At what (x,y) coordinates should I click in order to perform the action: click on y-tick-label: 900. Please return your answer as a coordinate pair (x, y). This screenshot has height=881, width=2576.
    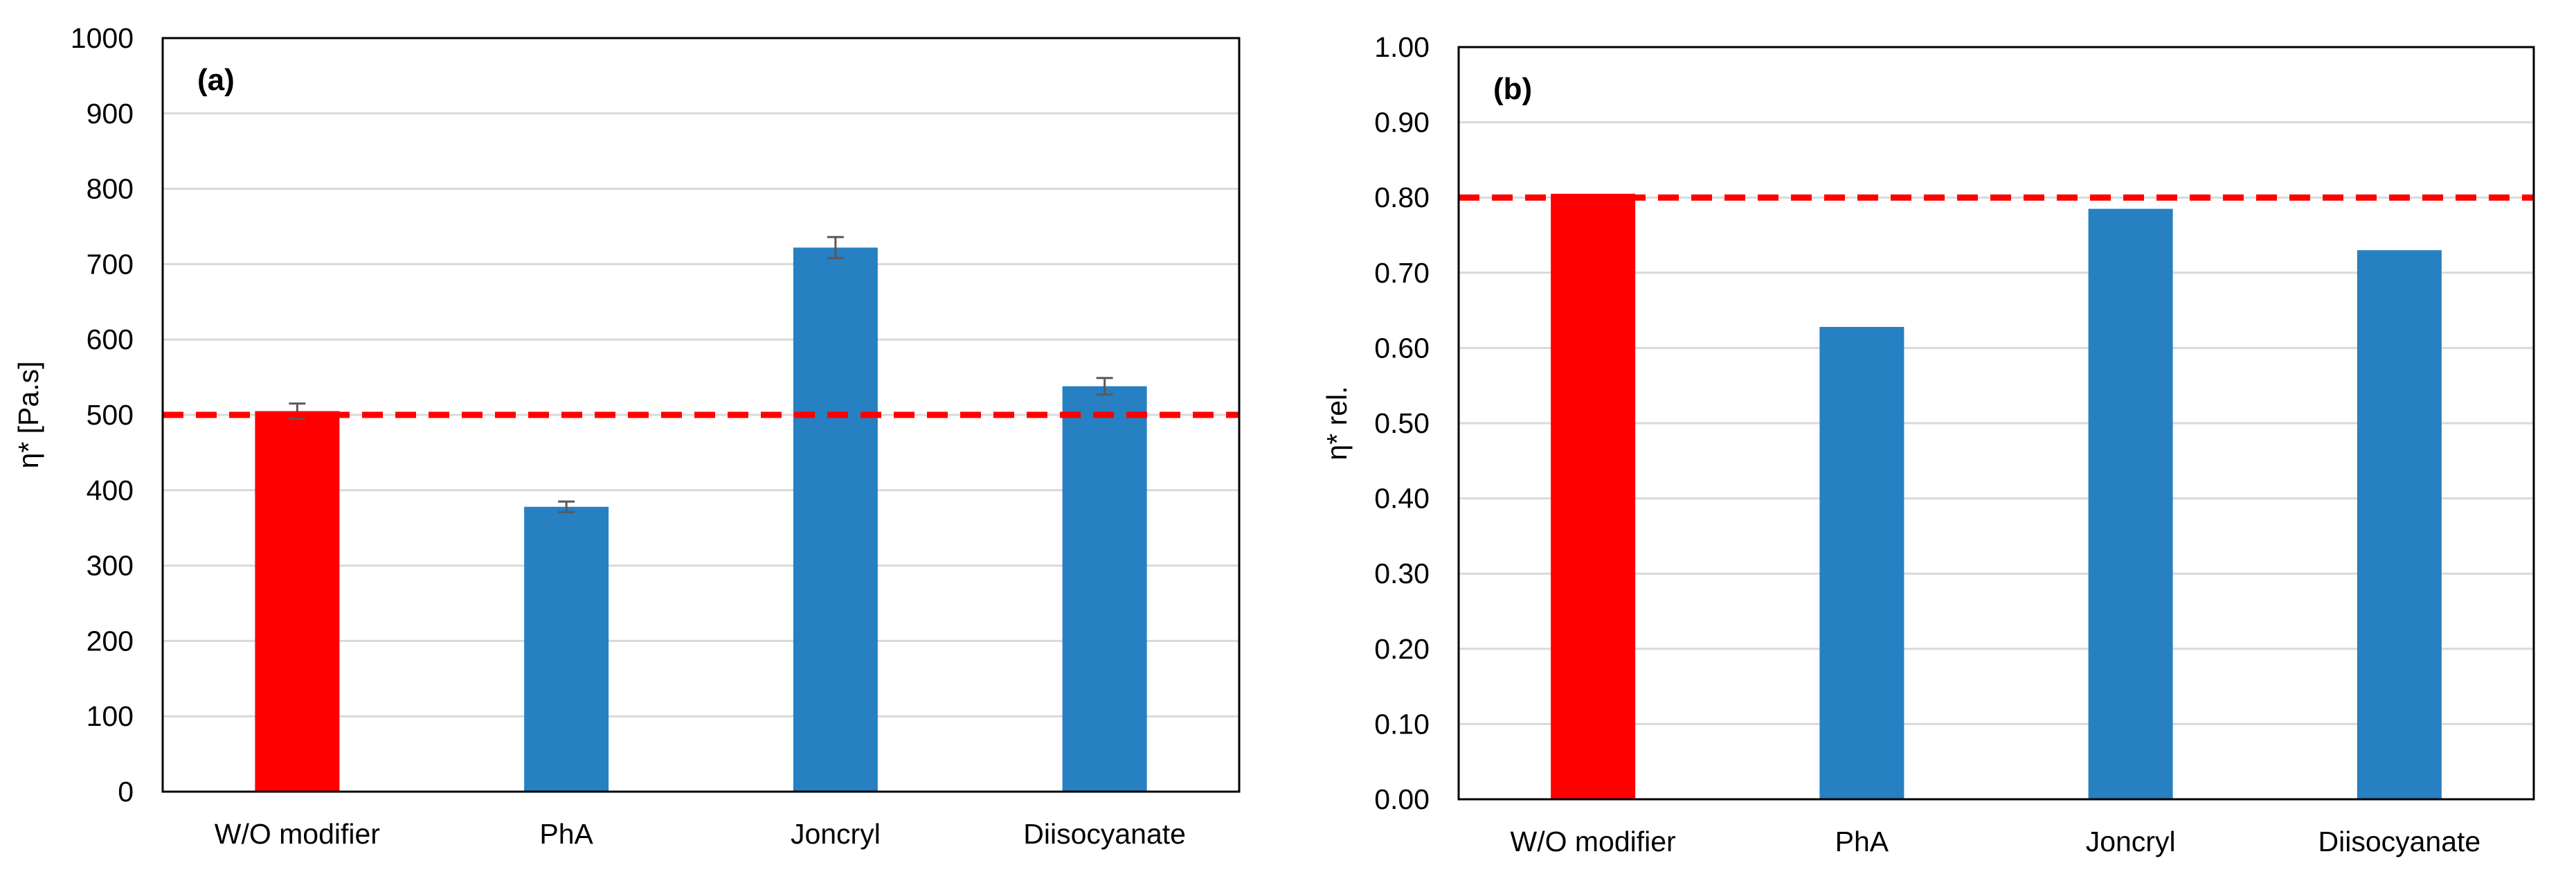
    Looking at the image, I should click on (110, 114).